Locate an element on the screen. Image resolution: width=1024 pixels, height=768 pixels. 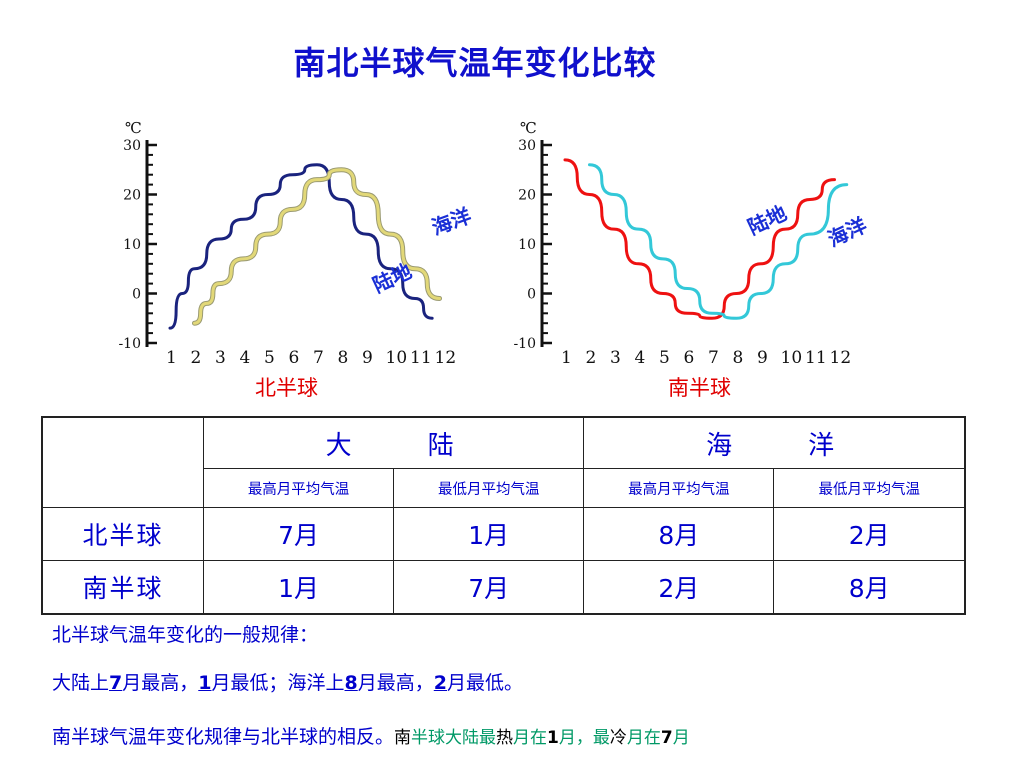
table-subheader-row: 最高月平均气温 最低月平均气温 最高月平均气温 最低月平均气温 is located at coordinates (504, 488).